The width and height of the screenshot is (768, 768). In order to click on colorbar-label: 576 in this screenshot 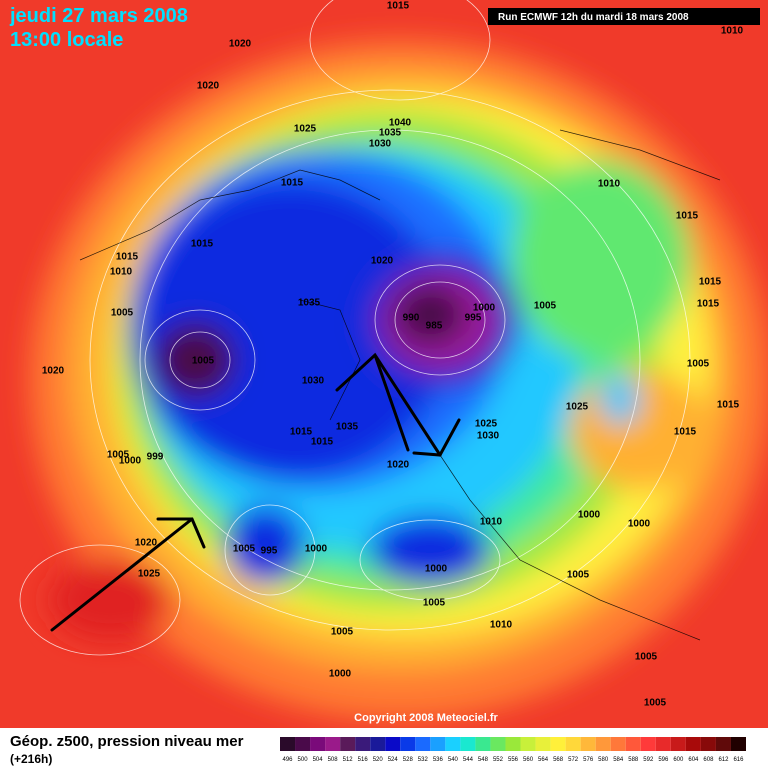, I will do `click(588, 760)`.